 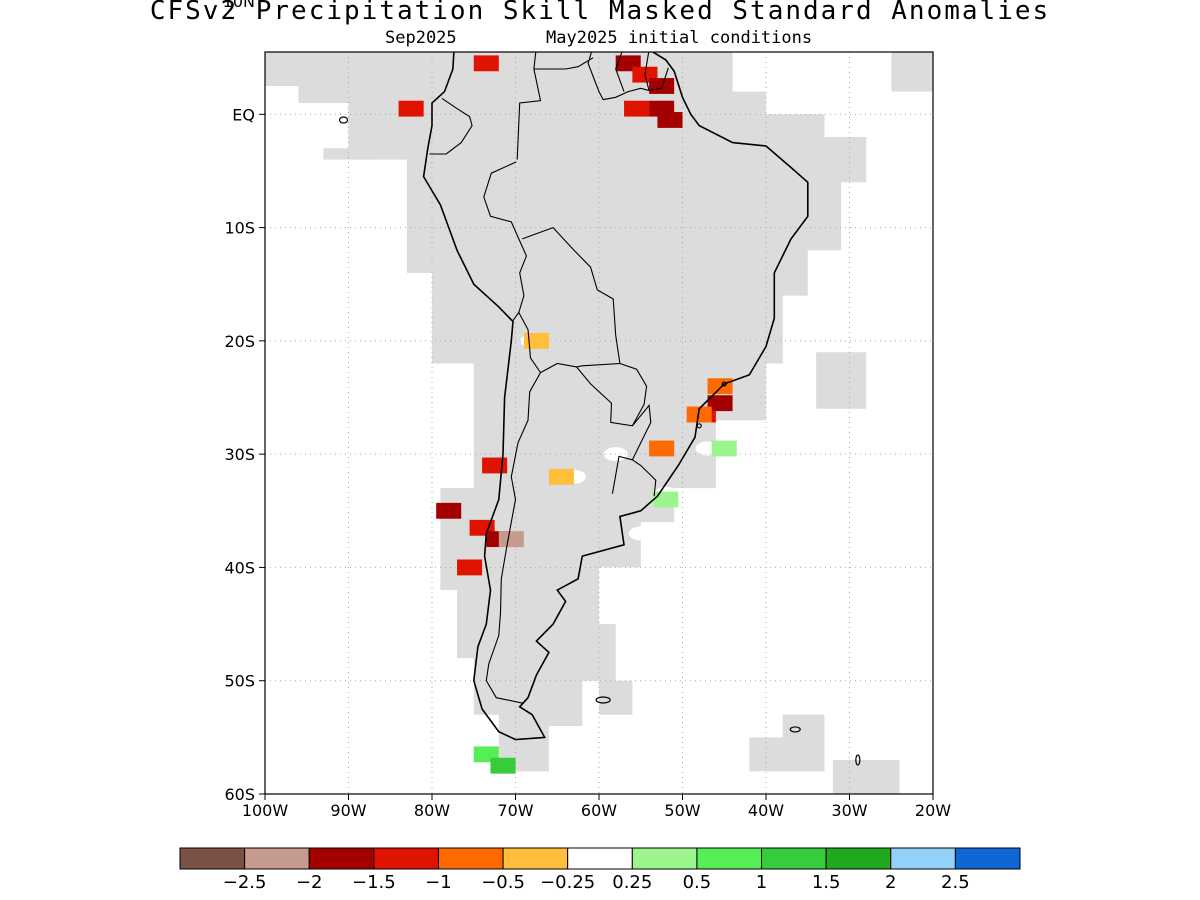 What do you see at coordinates (438, 882) in the screenshot?
I see `colorbar-label: −1` at bounding box center [438, 882].